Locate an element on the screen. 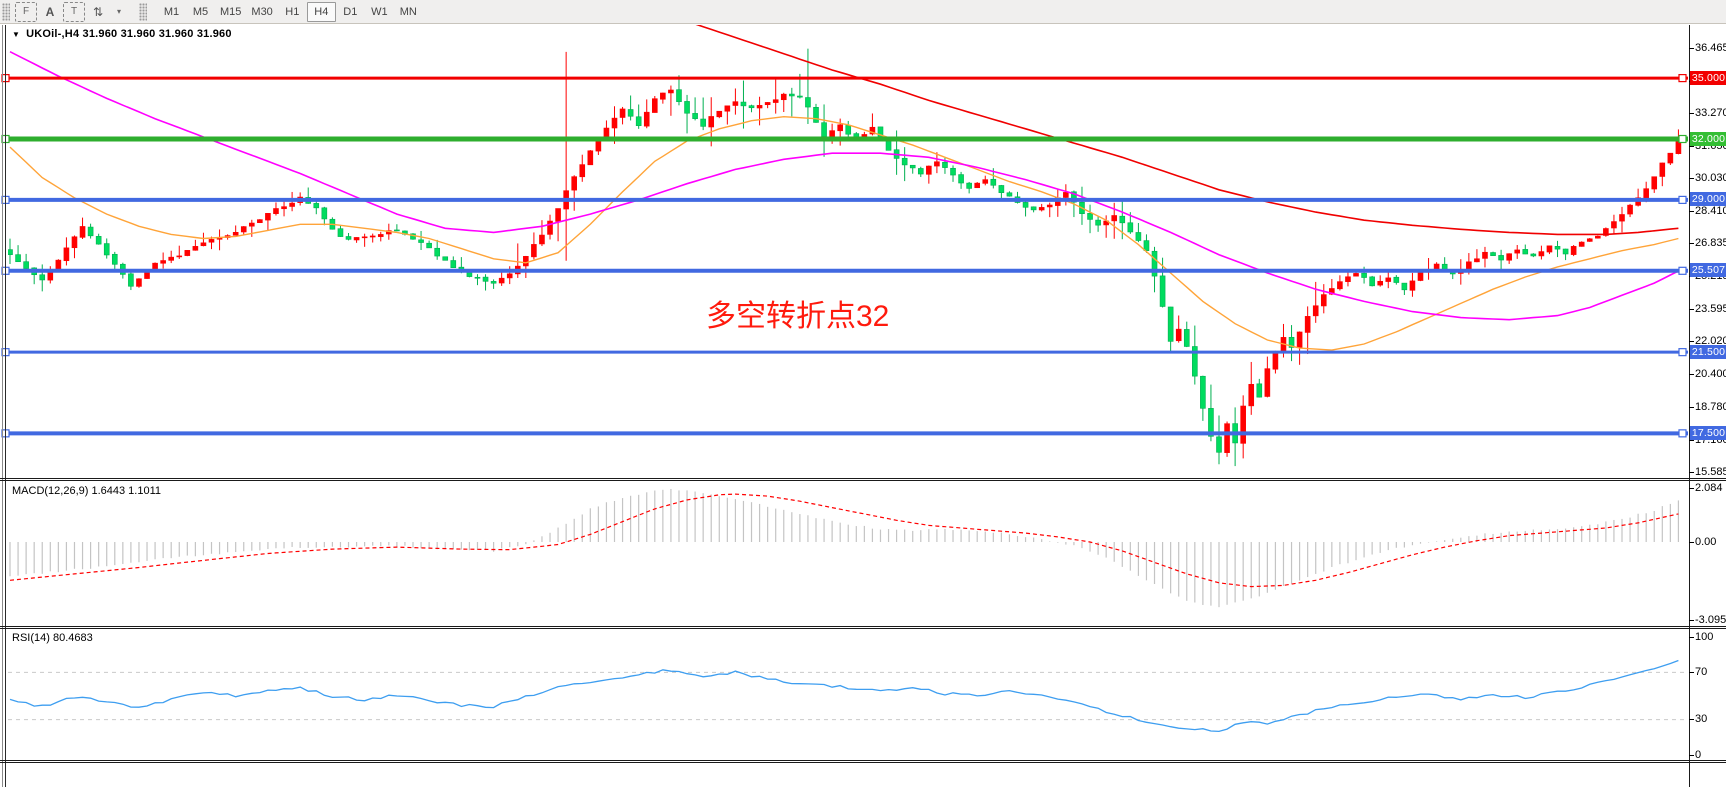  price-tick-label: 15.585 is located at coordinates (1710, 472).